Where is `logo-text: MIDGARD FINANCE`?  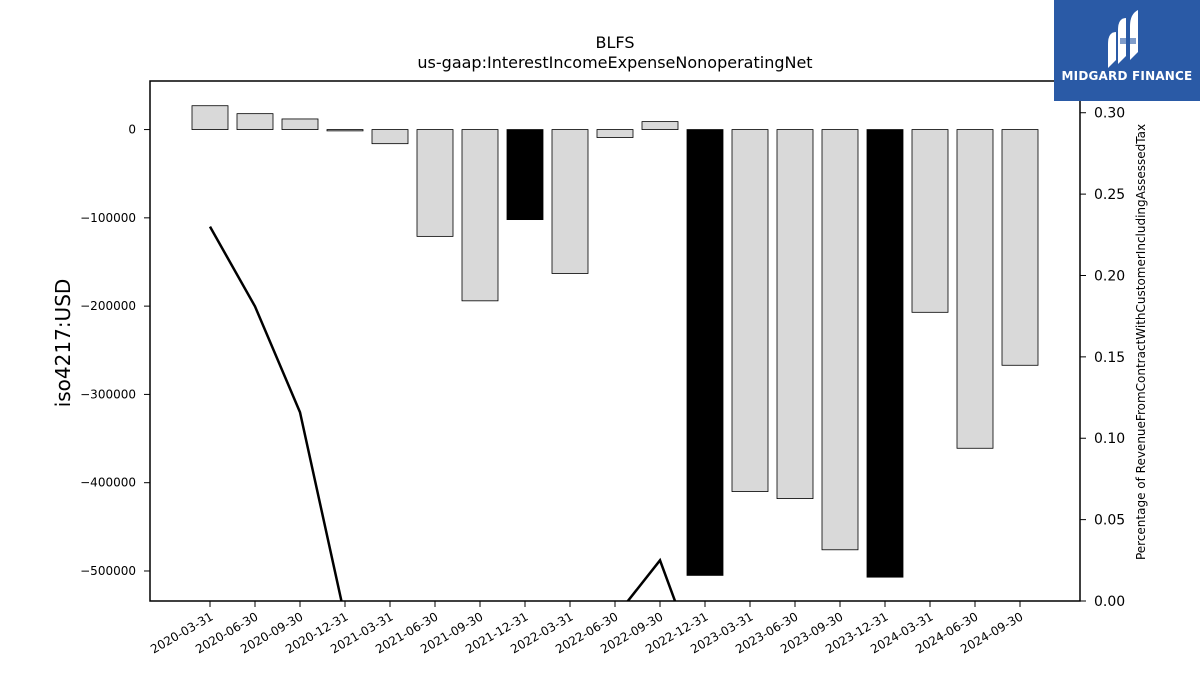
logo-text: MIDGARD FINANCE is located at coordinates (1127, 76).